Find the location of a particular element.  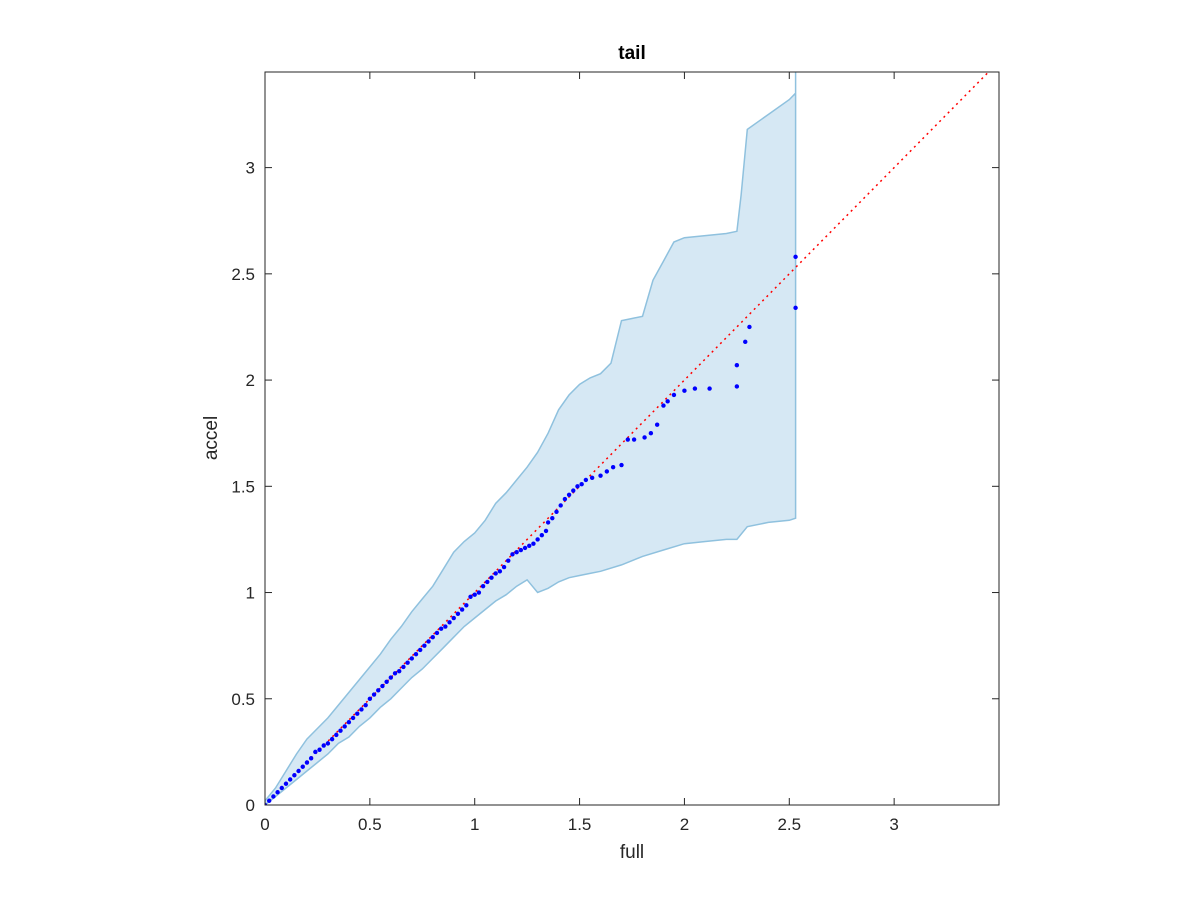

x-tick-label: 2 is located at coordinates (684, 824).